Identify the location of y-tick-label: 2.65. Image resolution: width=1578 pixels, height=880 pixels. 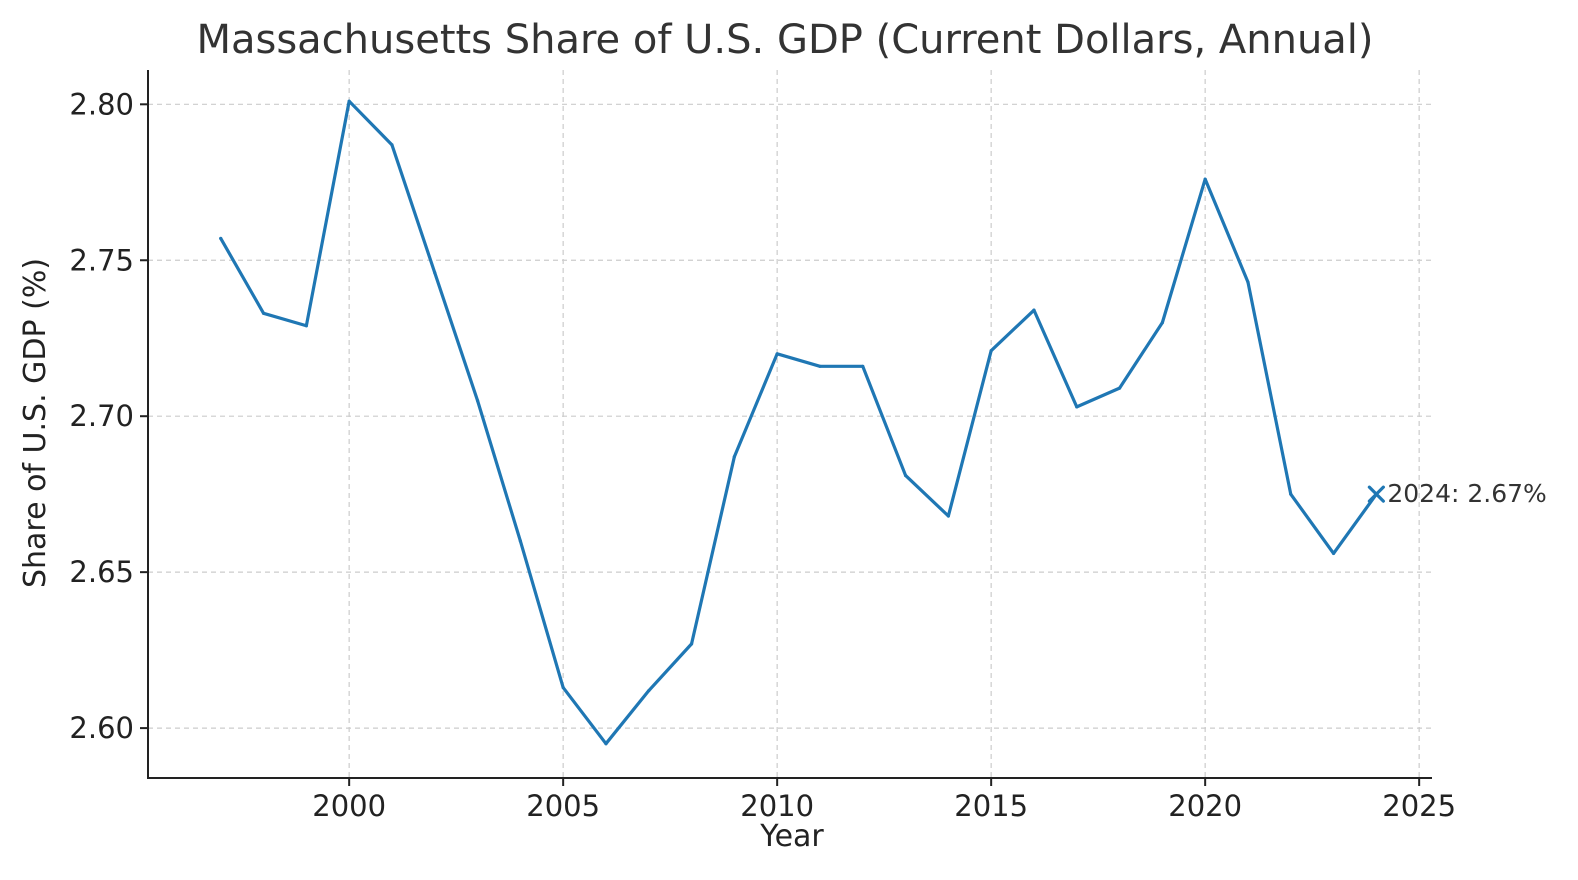
(101, 572).